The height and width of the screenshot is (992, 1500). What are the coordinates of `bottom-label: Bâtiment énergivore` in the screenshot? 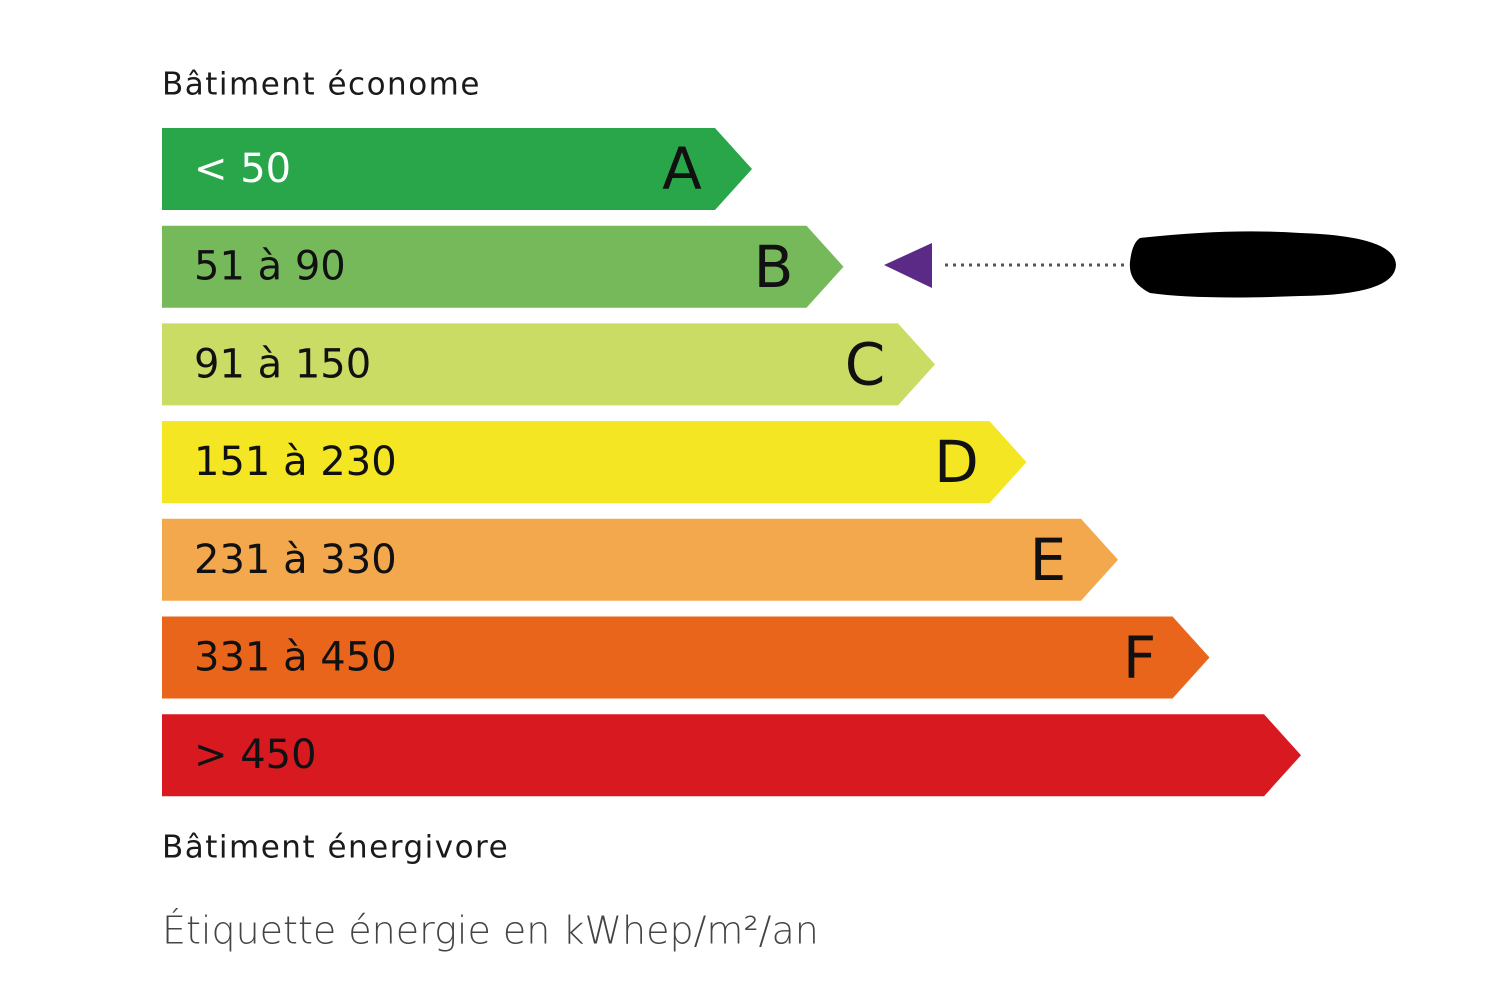 It's located at (335, 848).